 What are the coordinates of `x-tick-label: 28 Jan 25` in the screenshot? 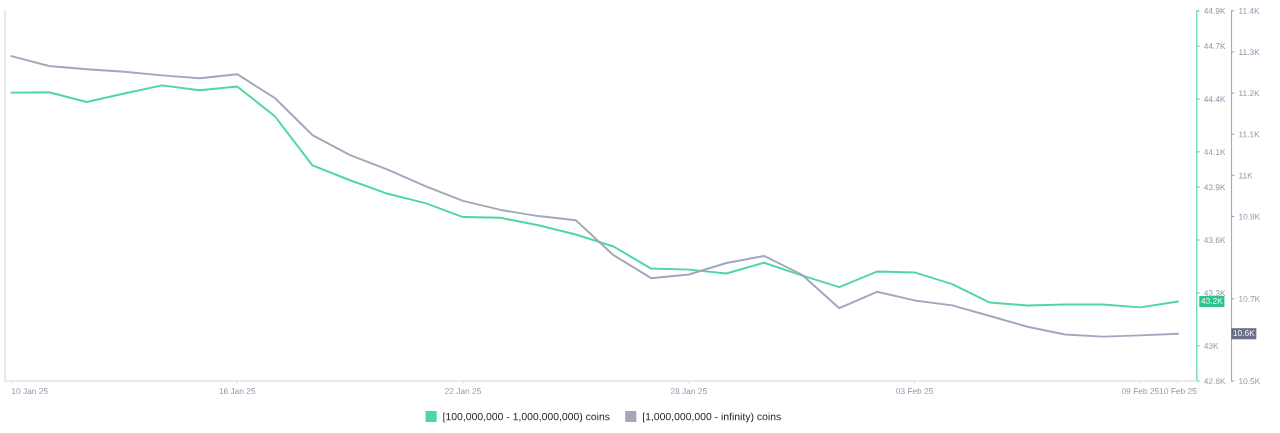 It's located at (688, 391).